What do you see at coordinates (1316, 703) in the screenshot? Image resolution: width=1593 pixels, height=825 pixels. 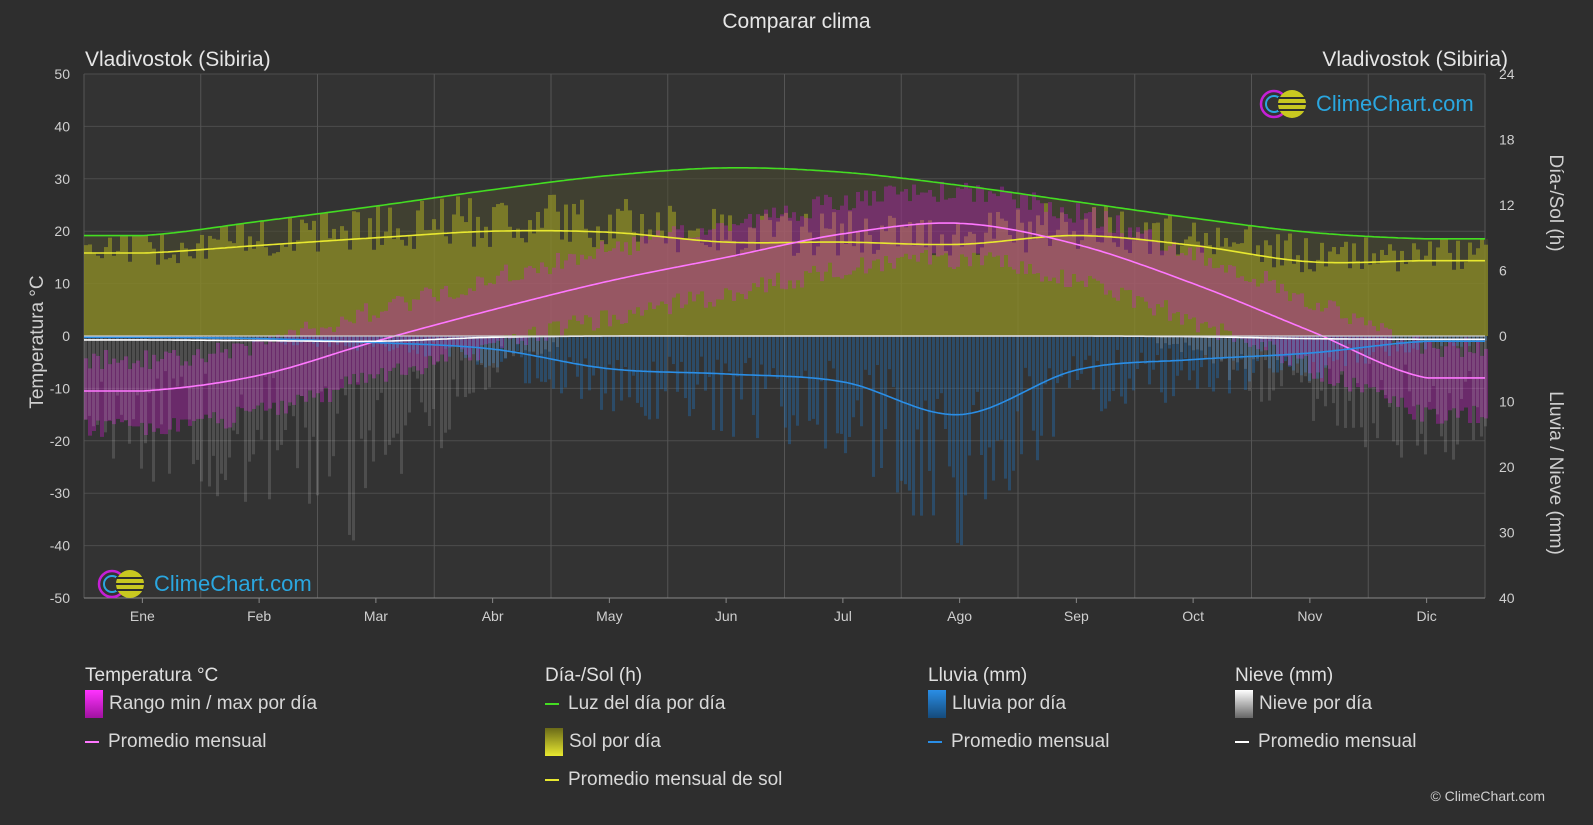 I see `legend-snow-label: Nieve por día` at bounding box center [1316, 703].